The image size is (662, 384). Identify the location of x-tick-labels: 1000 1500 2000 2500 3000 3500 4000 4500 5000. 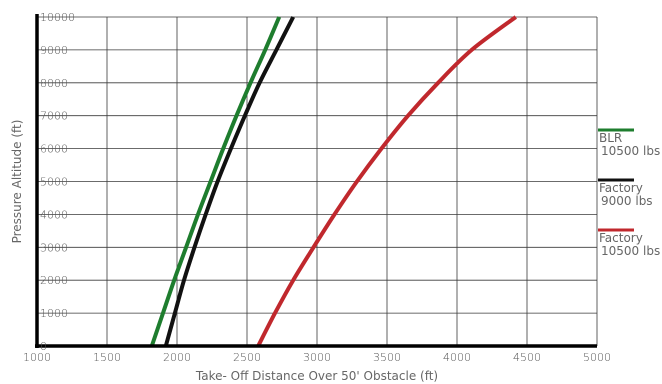
(317, 357).